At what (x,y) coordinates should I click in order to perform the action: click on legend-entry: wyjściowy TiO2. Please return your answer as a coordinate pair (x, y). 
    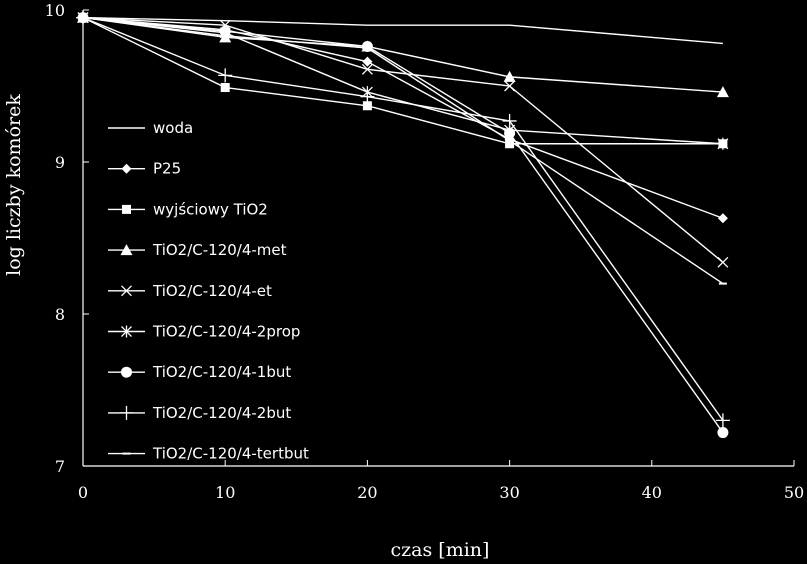
    Looking at the image, I should click on (188, 209).